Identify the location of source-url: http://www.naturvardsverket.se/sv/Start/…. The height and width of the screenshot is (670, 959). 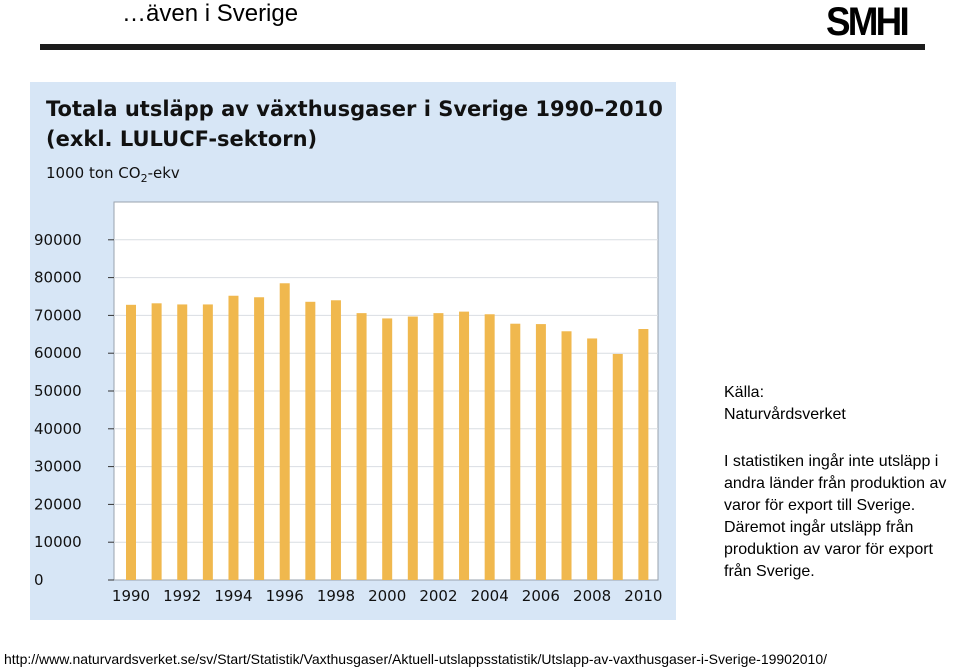
(415, 659).